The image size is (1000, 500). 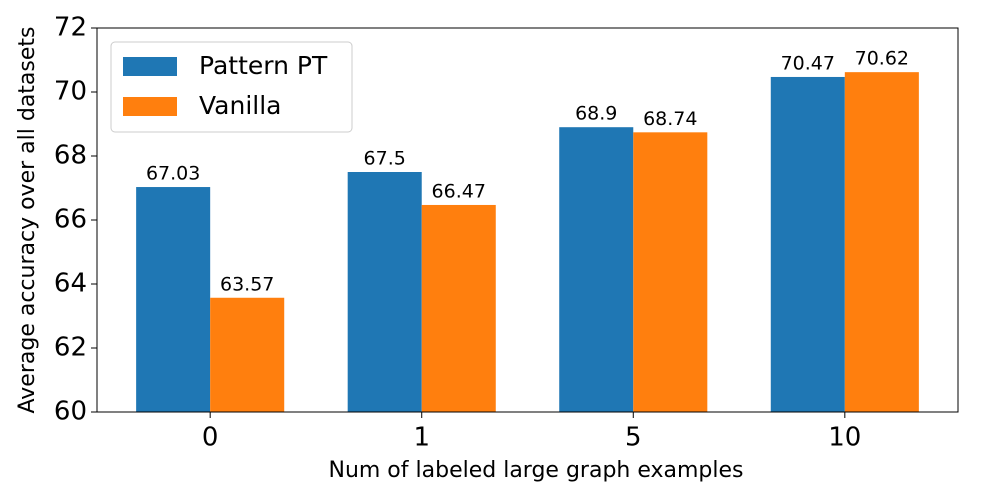 I want to click on y-tick-label: 72, so click(x=70, y=28).